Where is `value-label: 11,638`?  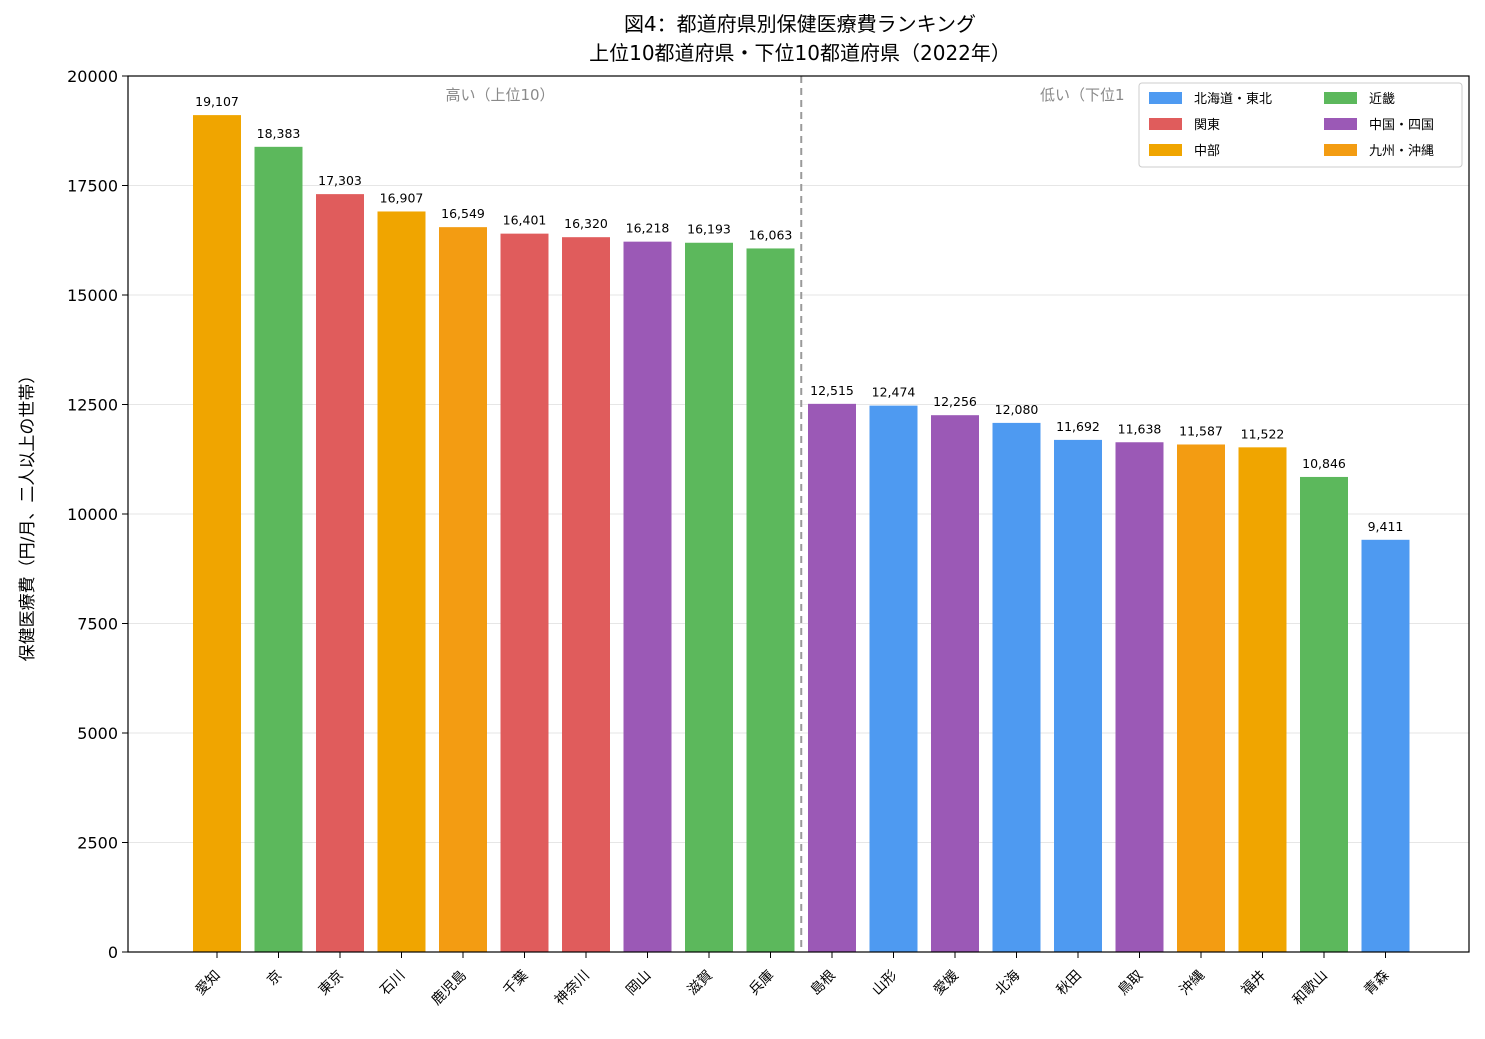
value-label: 11,638 is located at coordinates (1140, 428).